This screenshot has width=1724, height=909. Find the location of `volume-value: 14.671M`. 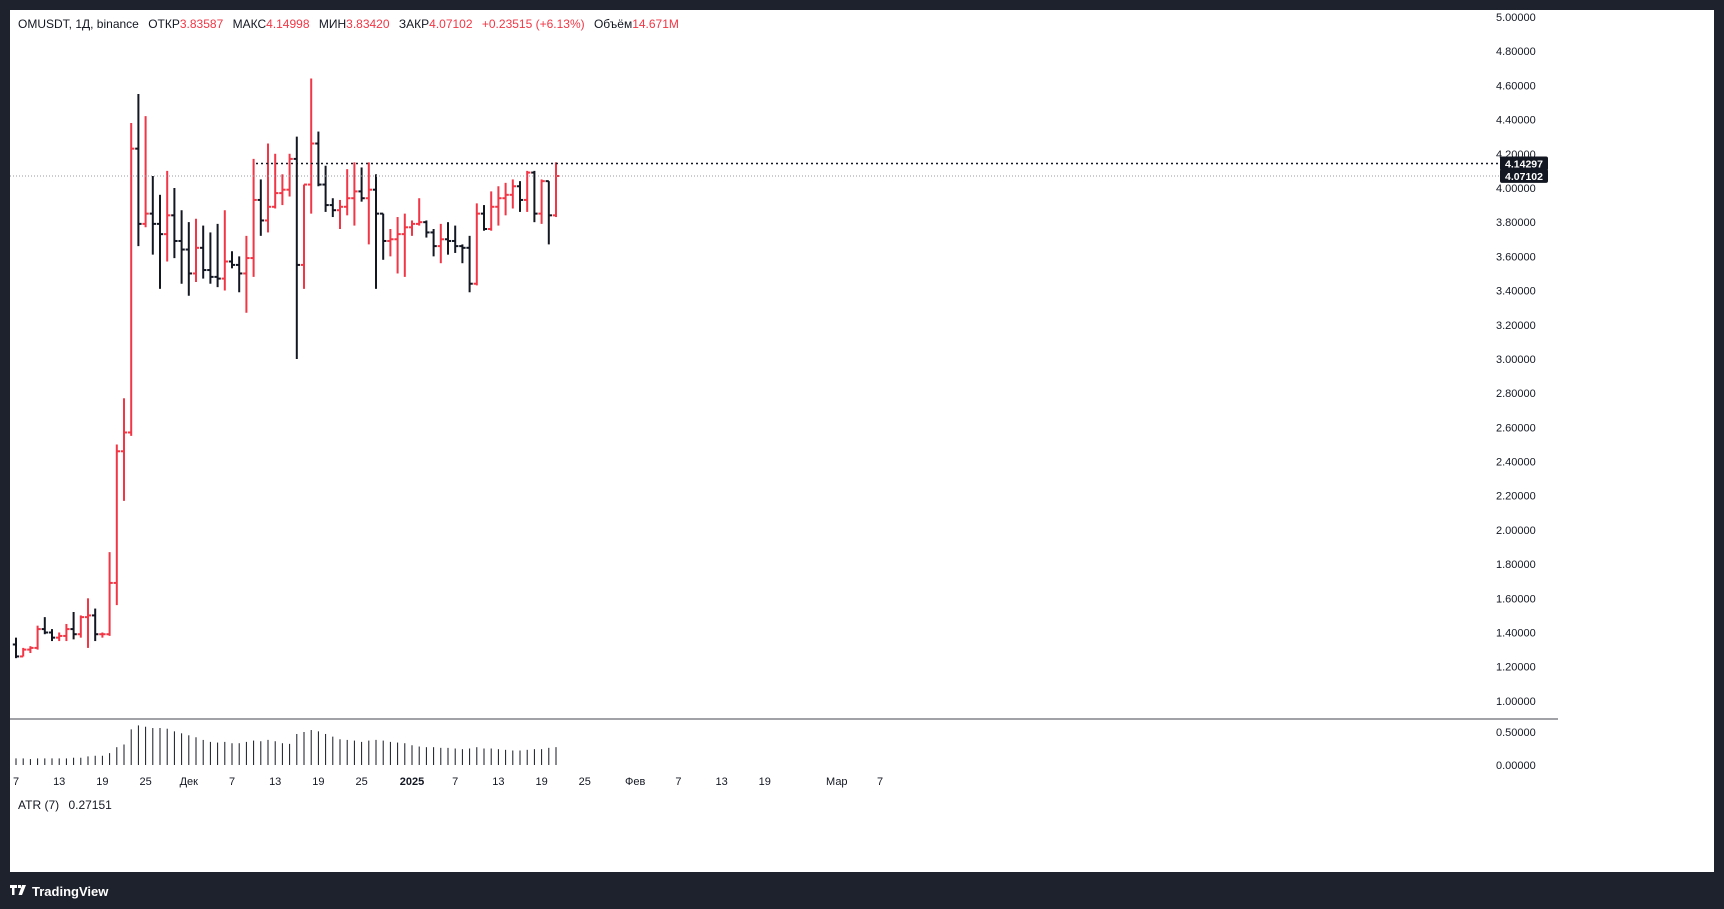

volume-value: 14.671M is located at coordinates (655, 24).